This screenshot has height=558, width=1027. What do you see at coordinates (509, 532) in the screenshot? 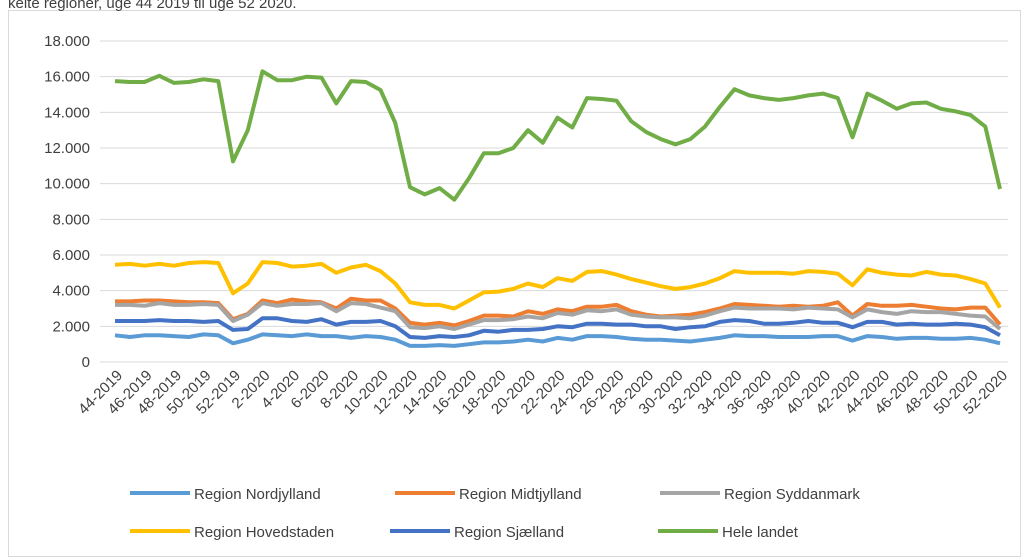
I see `legend-label: Region Sjælland` at bounding box center [509, 532].